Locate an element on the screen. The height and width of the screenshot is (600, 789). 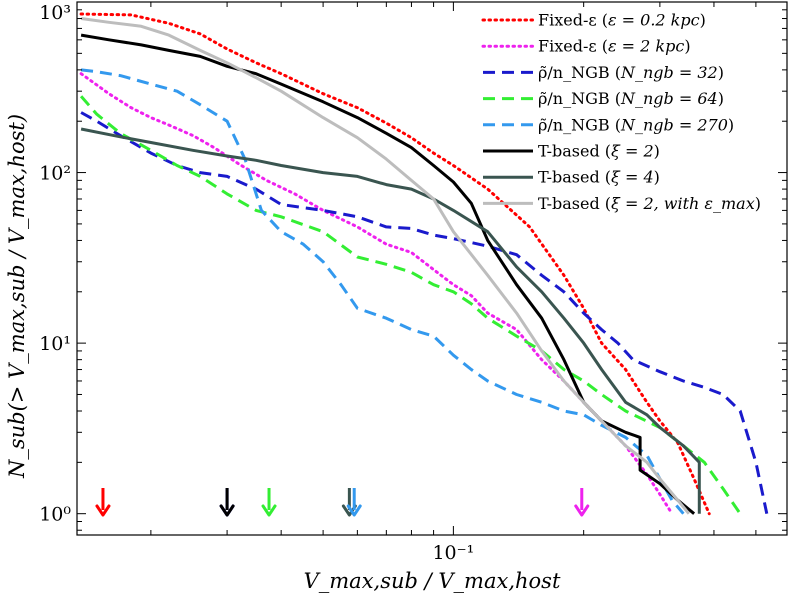
legend-label-3: ρ̃/n_NGB (N_ngb = 32) is located at coordinates (631, 72).